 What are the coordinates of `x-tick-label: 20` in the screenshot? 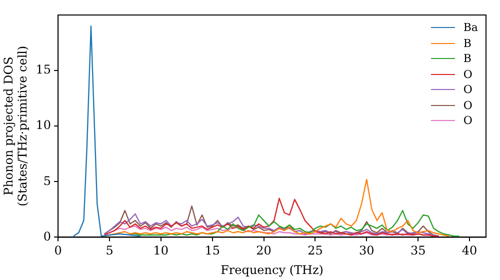 It's located at (264, 251).